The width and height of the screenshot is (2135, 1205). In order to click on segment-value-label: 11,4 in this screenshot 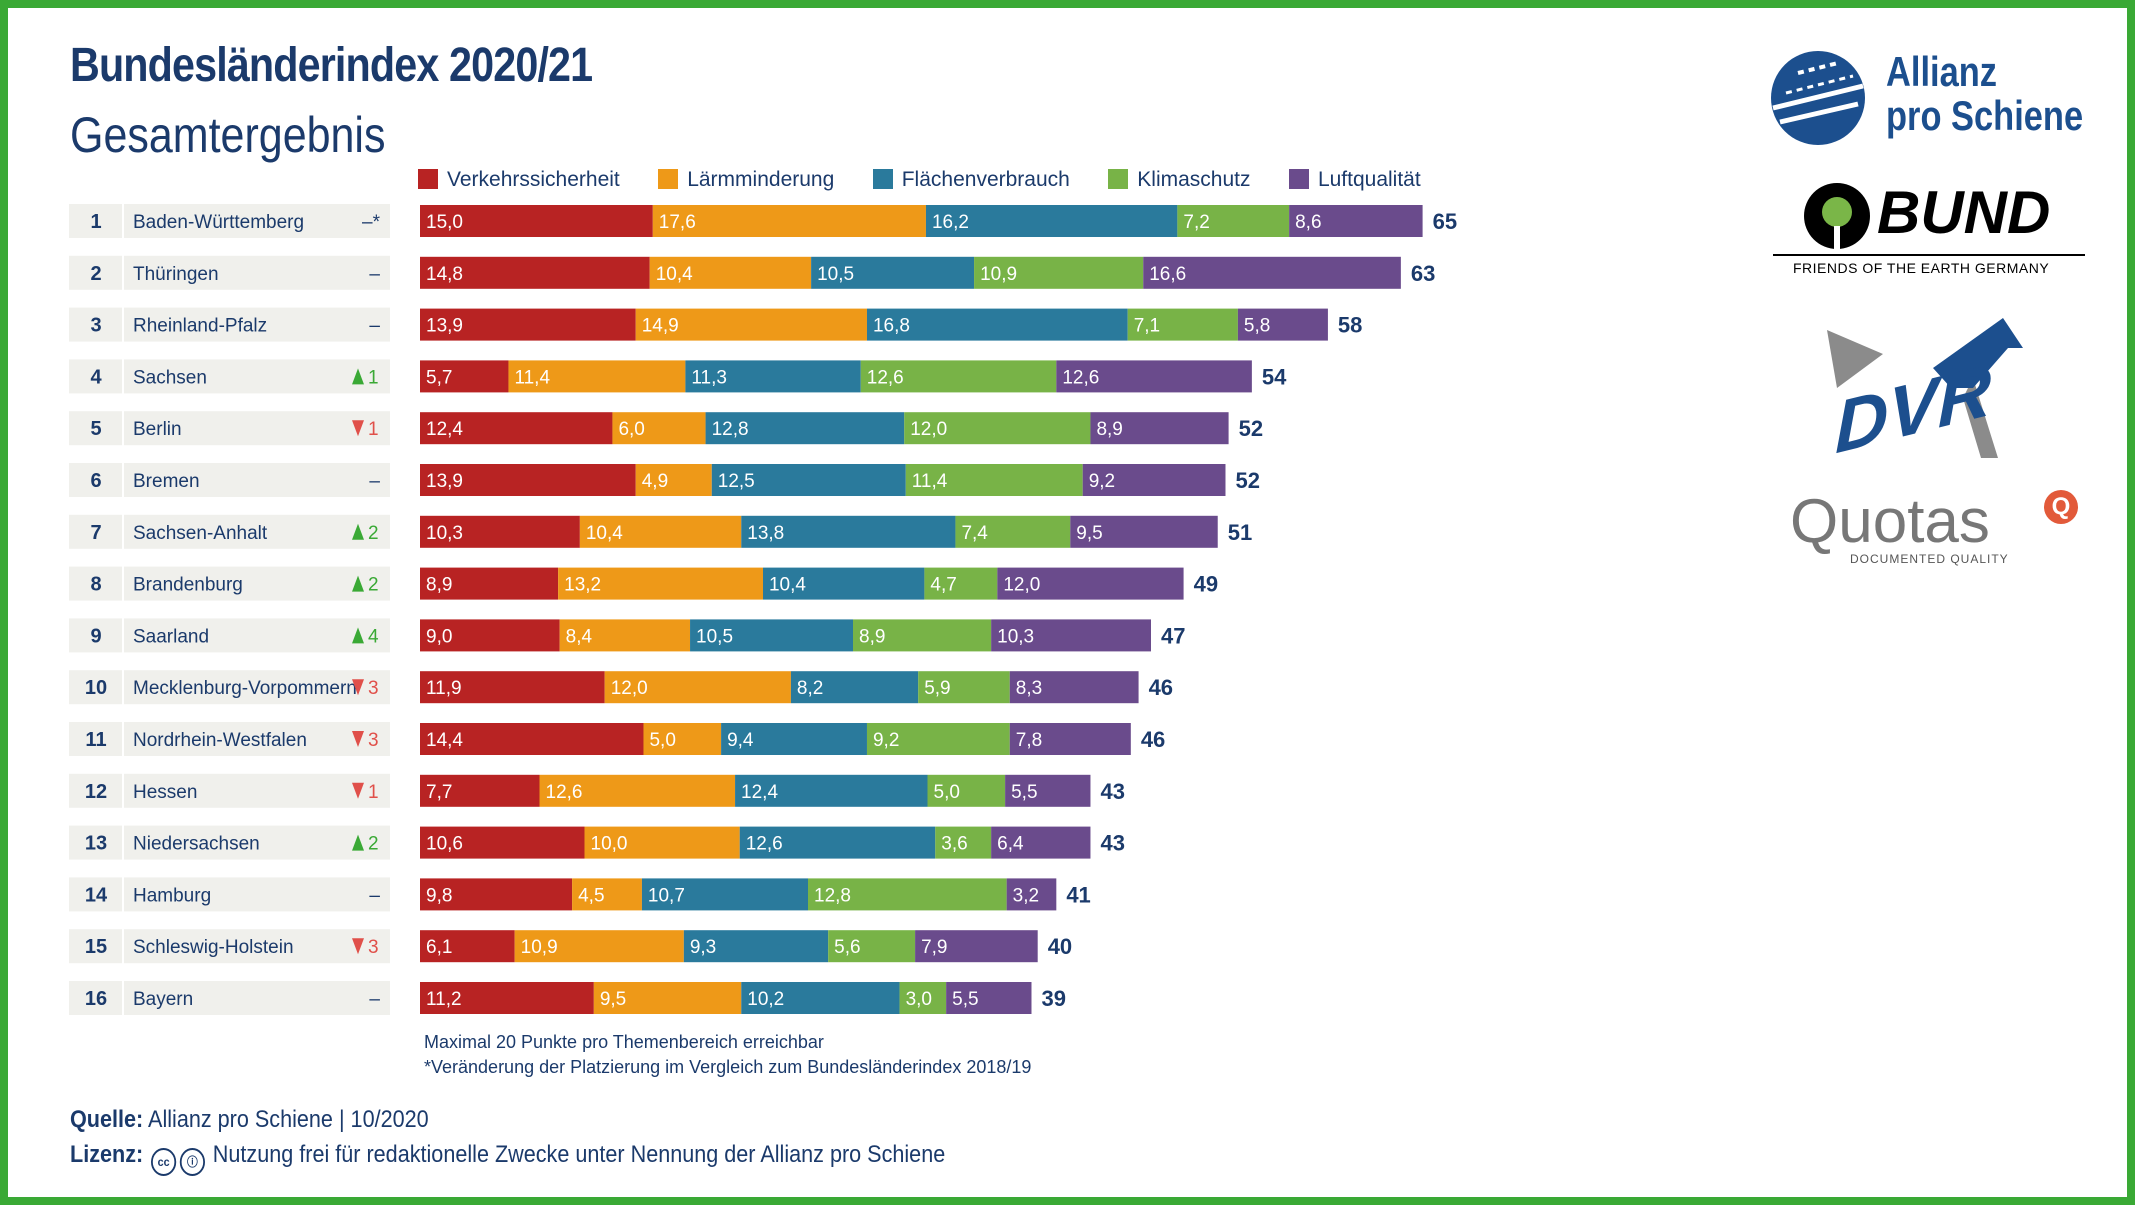, I will do `click(930, 481)`.